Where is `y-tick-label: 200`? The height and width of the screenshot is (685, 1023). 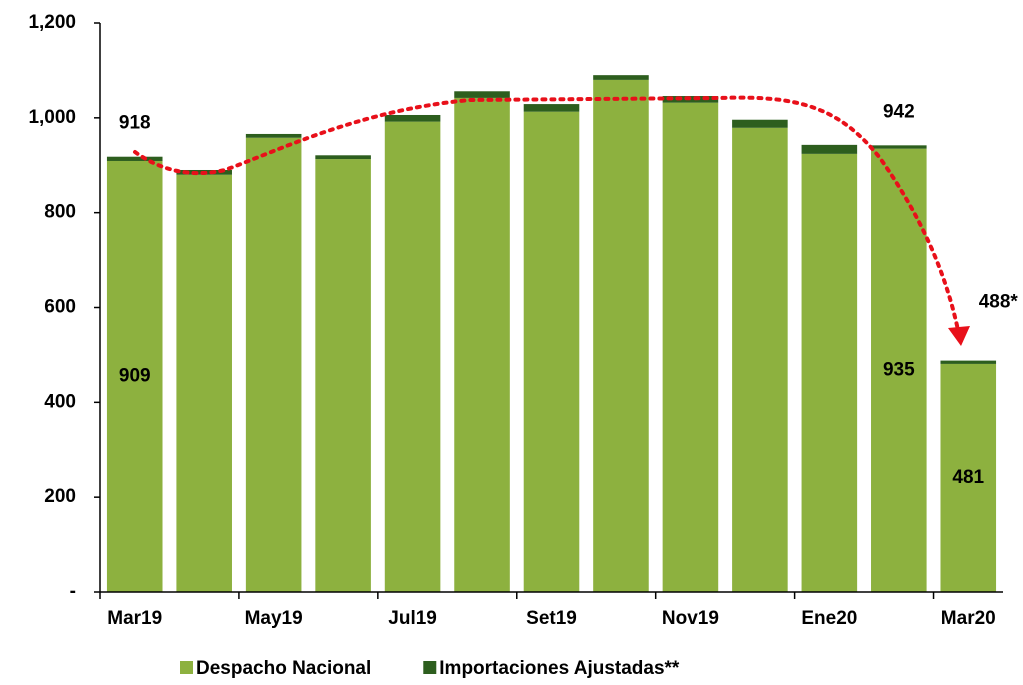
y-tick-label: 200 is located at coordinates (60, 496).